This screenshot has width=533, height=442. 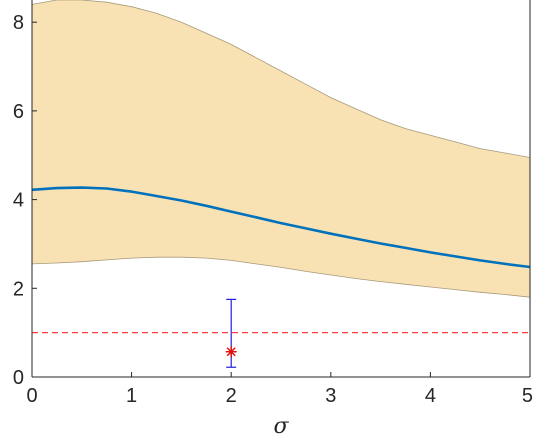 I want to click on x-tick-label: 1, so click(x=131, y=396).